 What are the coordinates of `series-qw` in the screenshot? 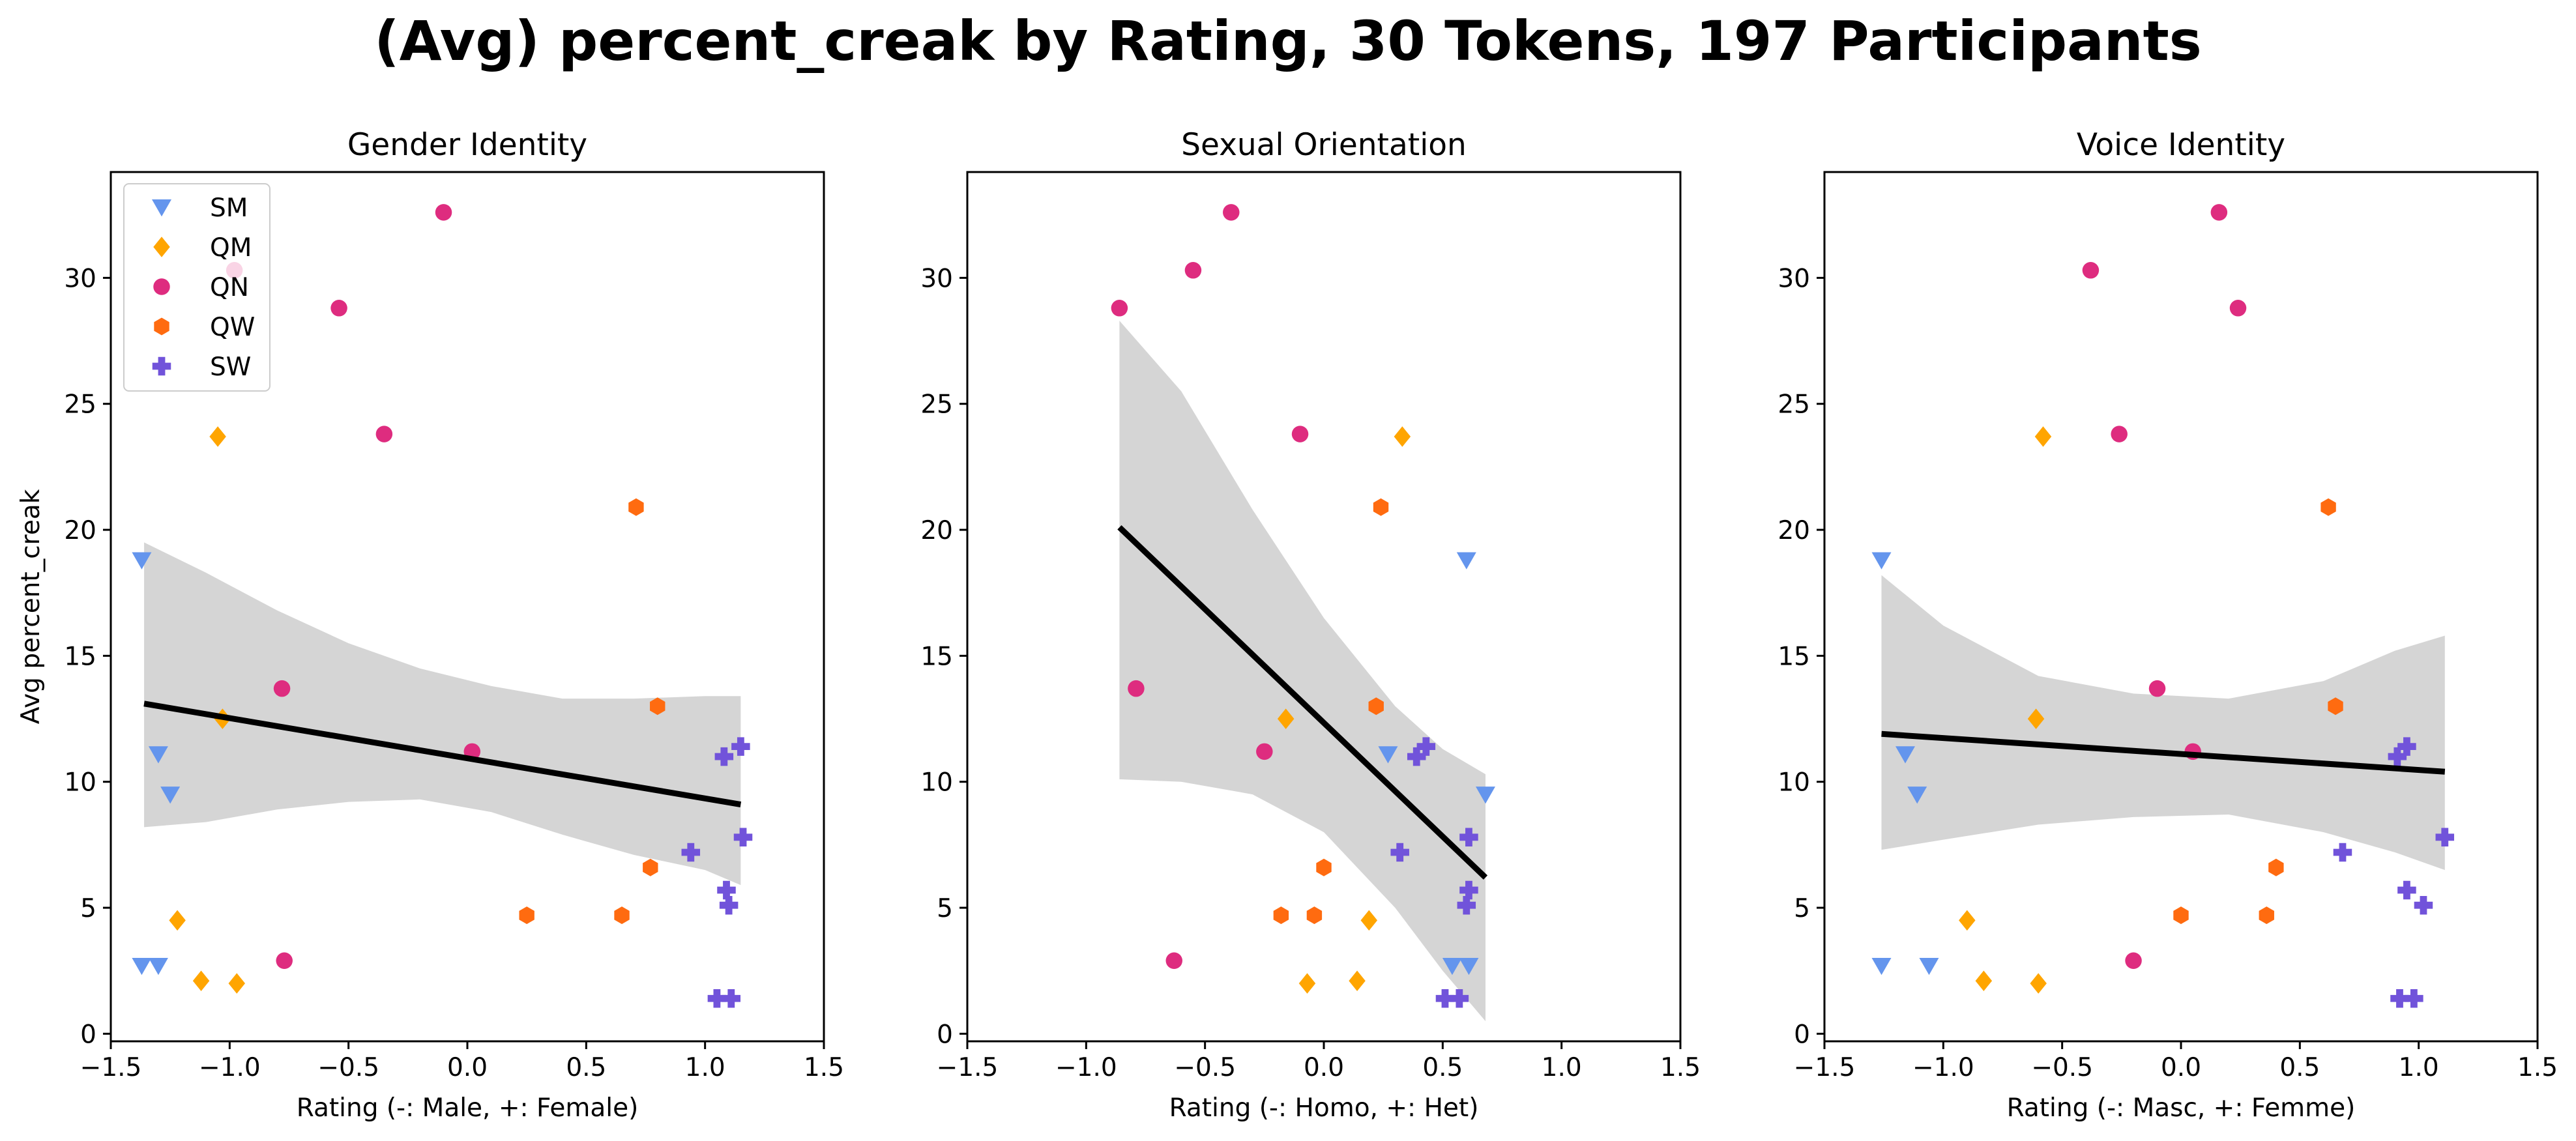 It's located at (592, 711).